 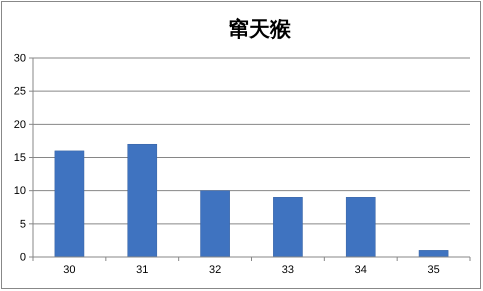 I want to click on chart-title: 窜天猴, so click(x=260, y=28).